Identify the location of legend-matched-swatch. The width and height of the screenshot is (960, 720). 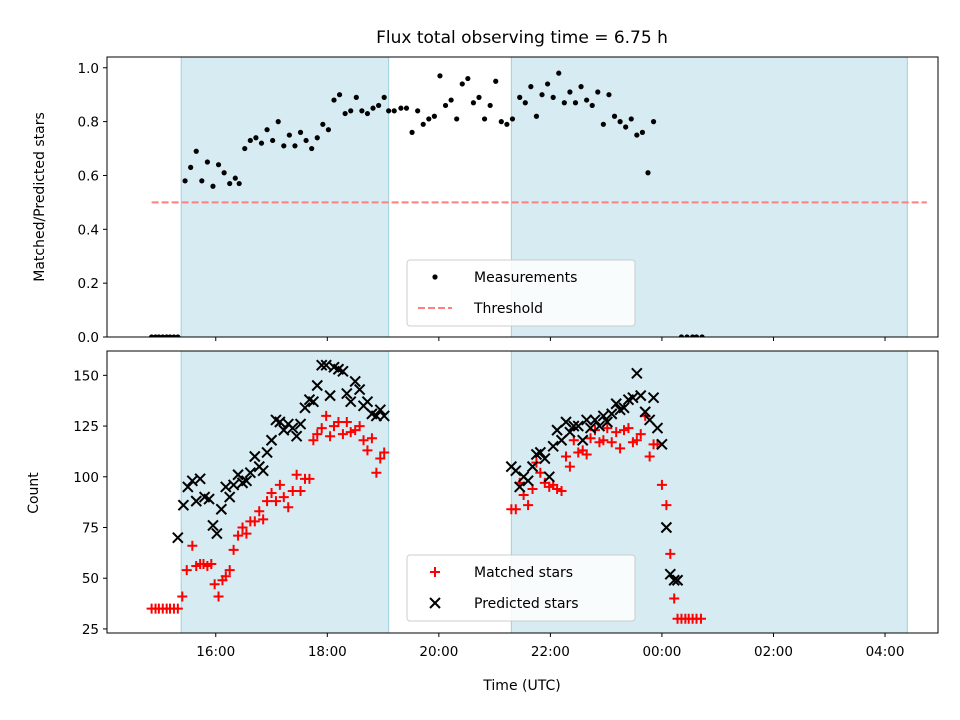
(435, 572).